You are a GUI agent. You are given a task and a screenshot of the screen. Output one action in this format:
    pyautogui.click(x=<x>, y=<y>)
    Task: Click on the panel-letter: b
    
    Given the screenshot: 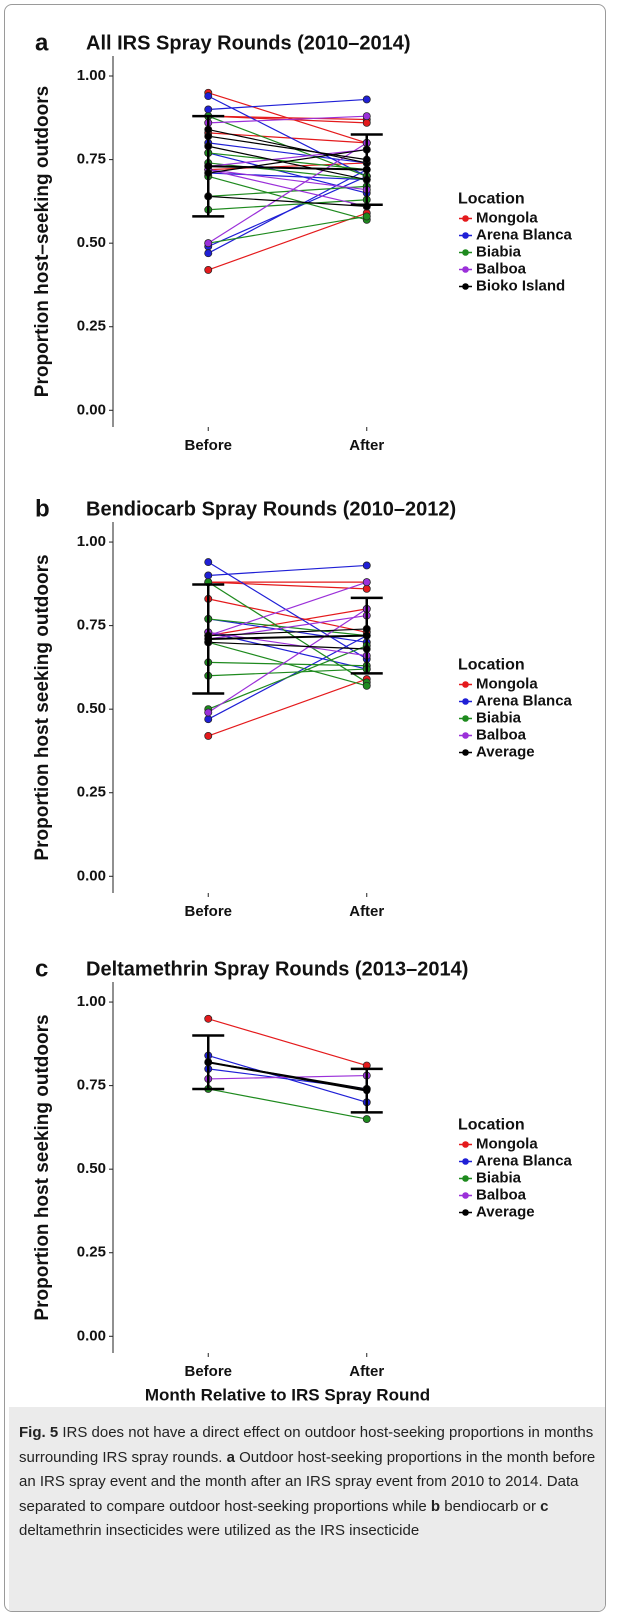 What is the action you would take?
    pyautogui.click(x=42, y=508)
    